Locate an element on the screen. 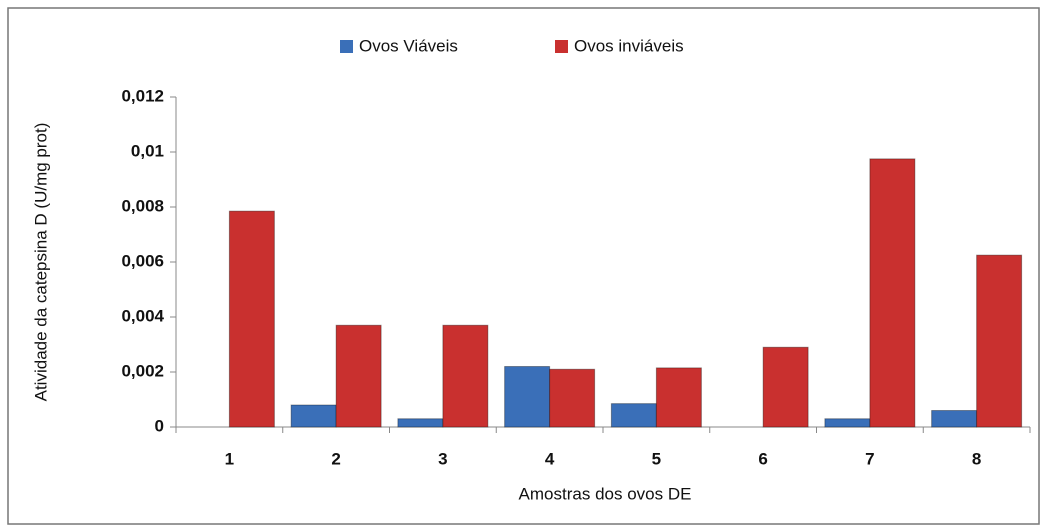 This screenshot has height=532, width=1047. y-tick-label: 0,004 is located at coordinates (142, 315).